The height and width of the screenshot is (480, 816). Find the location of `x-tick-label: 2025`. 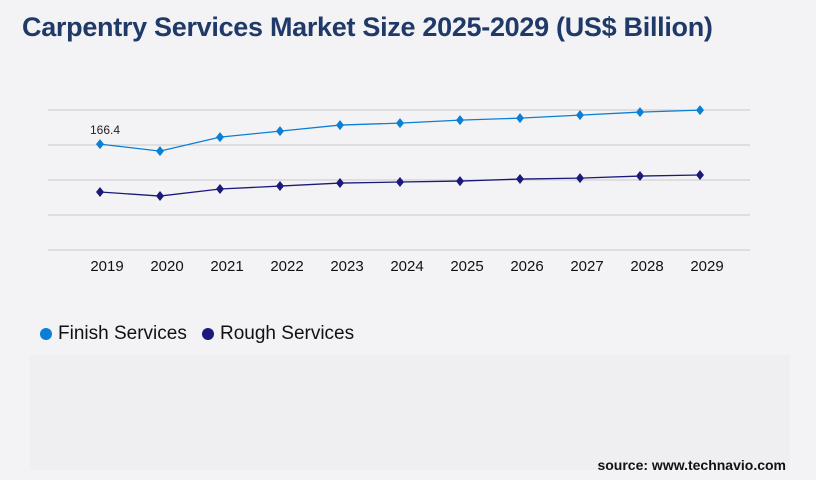

x-tick-label: 2025 is located at coordinates (466, 266).